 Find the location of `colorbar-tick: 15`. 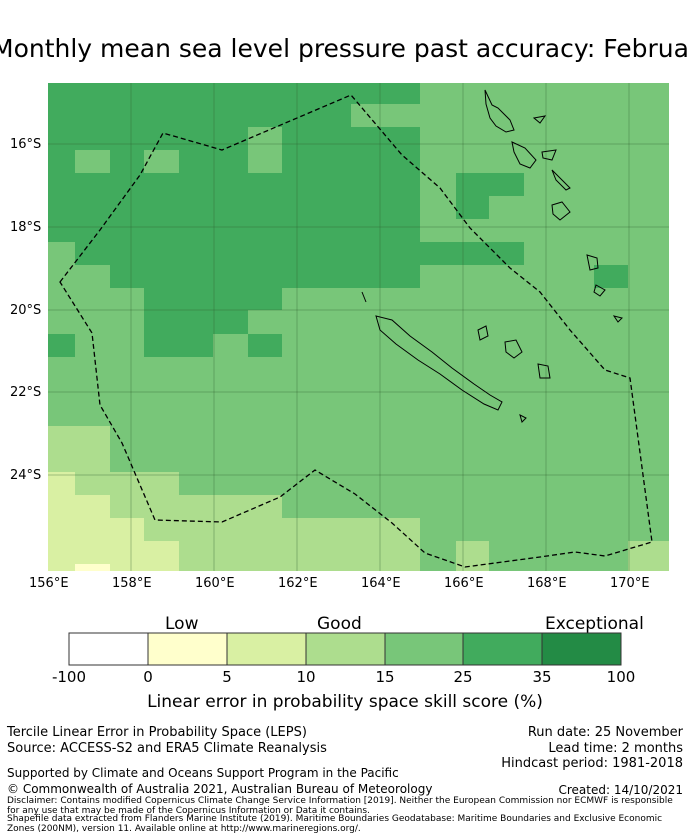

colorbar-tick: 15 is located at coordinates (385, 677).